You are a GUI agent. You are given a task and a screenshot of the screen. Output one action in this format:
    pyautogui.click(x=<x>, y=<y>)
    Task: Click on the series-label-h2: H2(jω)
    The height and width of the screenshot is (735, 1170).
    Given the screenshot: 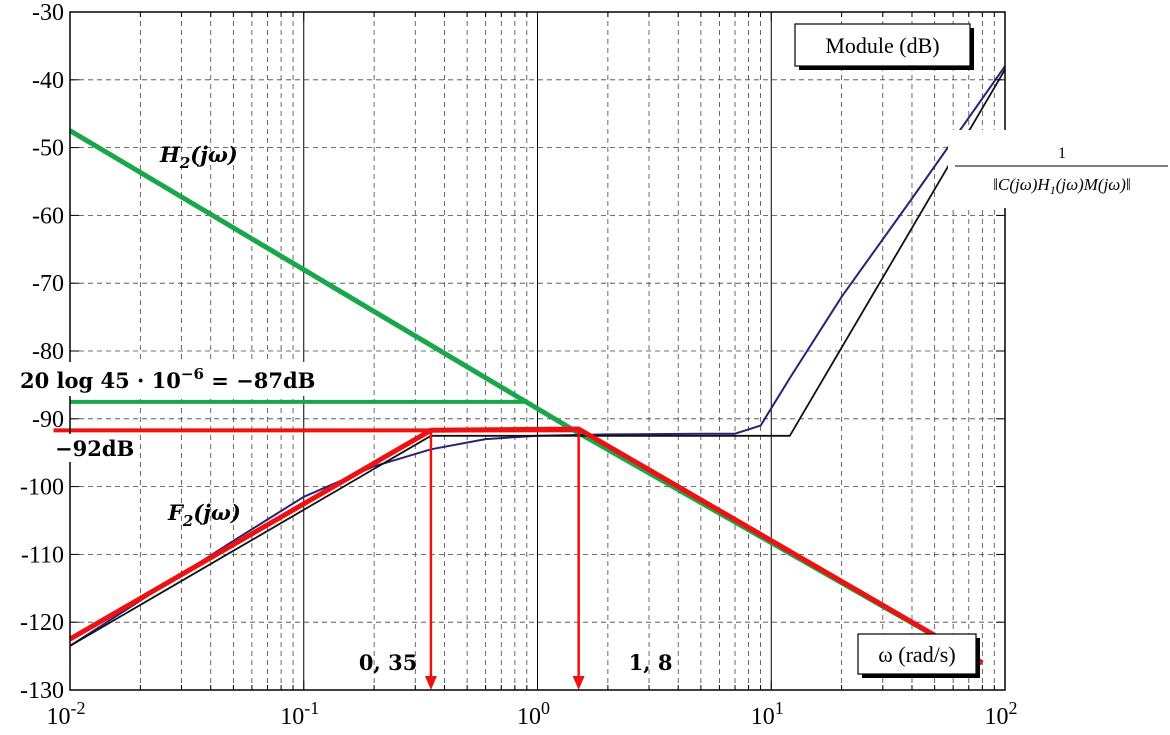 What is the action you would take?
    pyautogui.click(x=198, y=157)
    